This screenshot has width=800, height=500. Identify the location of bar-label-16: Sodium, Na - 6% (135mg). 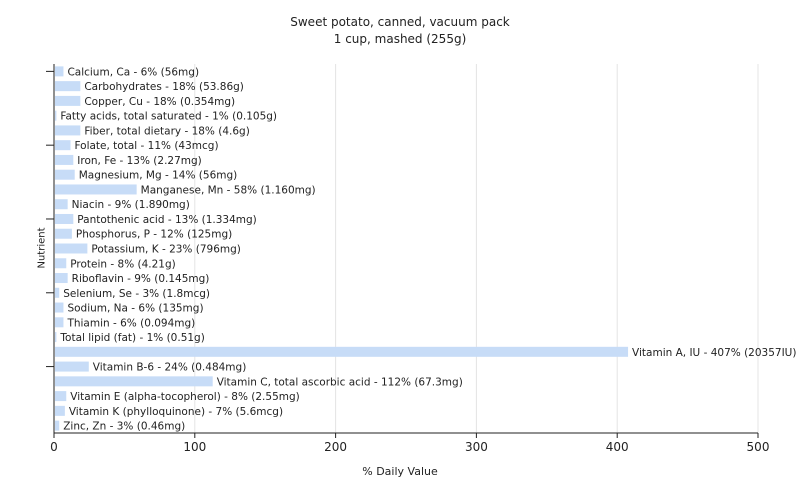
(135, 309).